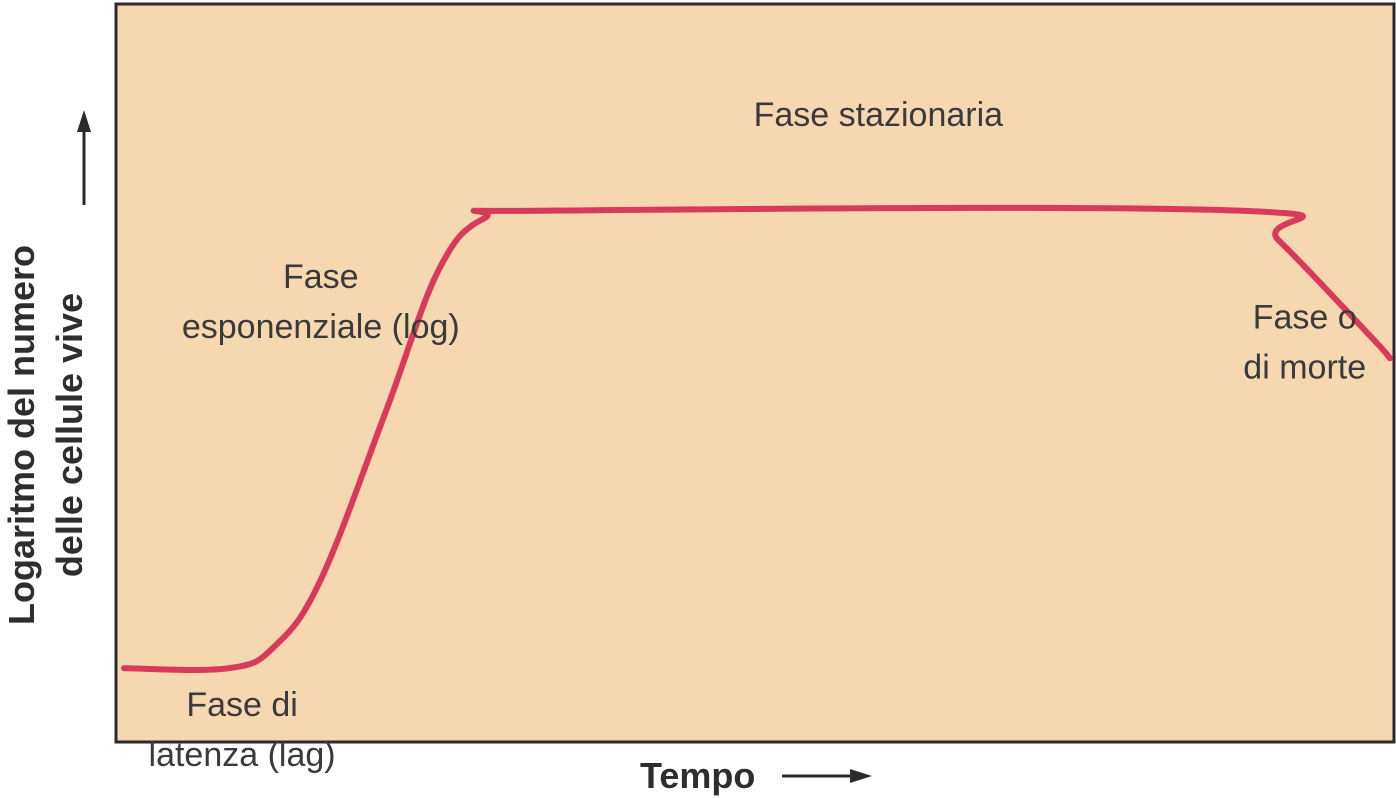 The image size is (1396, 798). Describe the element at coordinates (827, 776) in the screenshot. I see `x-axis-arrow` at that location.